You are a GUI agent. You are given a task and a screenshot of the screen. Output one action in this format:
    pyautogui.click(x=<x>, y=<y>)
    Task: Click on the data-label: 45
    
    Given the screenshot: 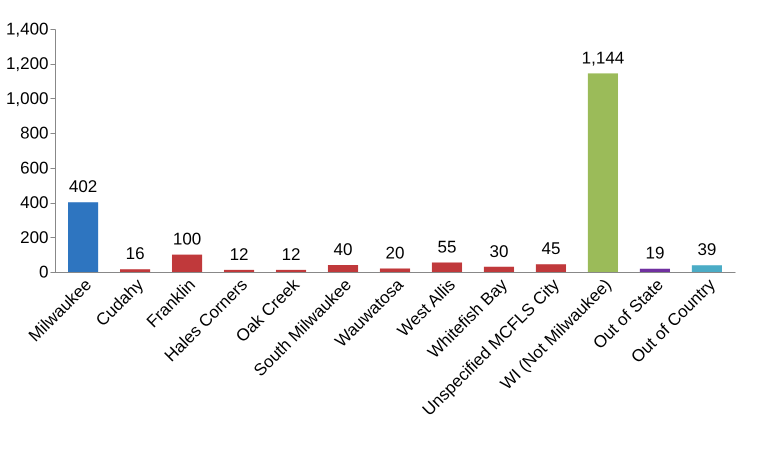 What is the action you would take?
    pyautogui.click(x=551, y=248)
    